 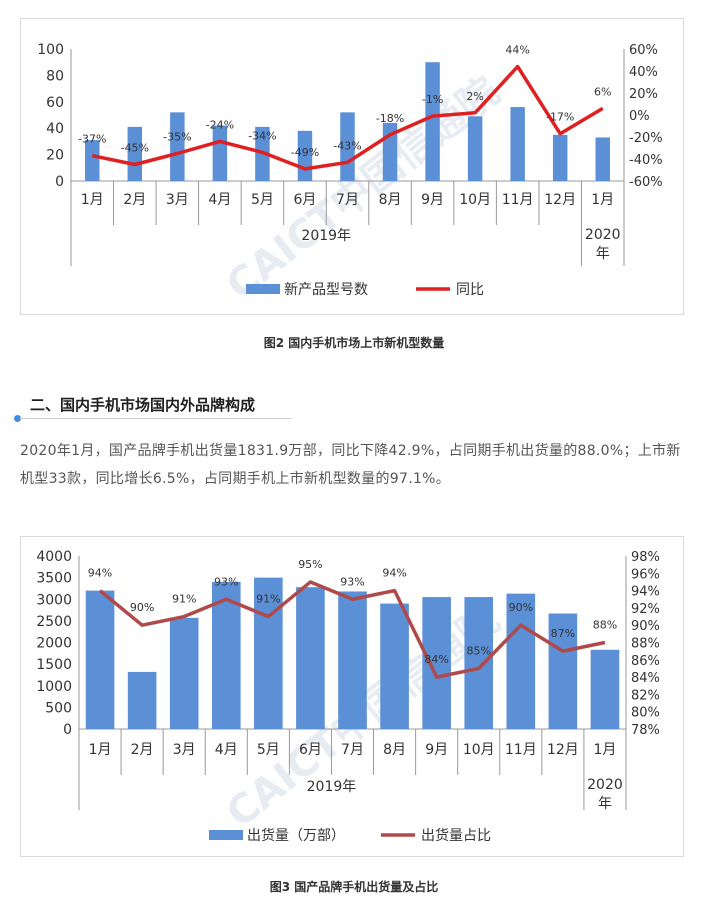 What do you see at coordinates (54, 644) in the screenshot?
I see `y-tick-label: 2000` at bounding box center [54, 644].